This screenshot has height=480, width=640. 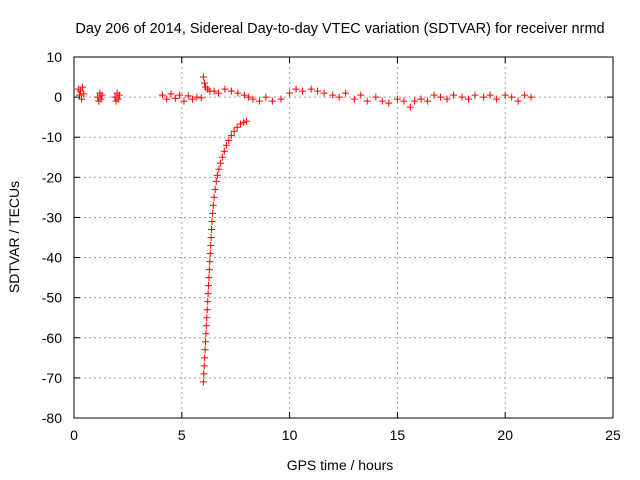 I want to click on x-tick-label: 15, so click(x=398, y=435).